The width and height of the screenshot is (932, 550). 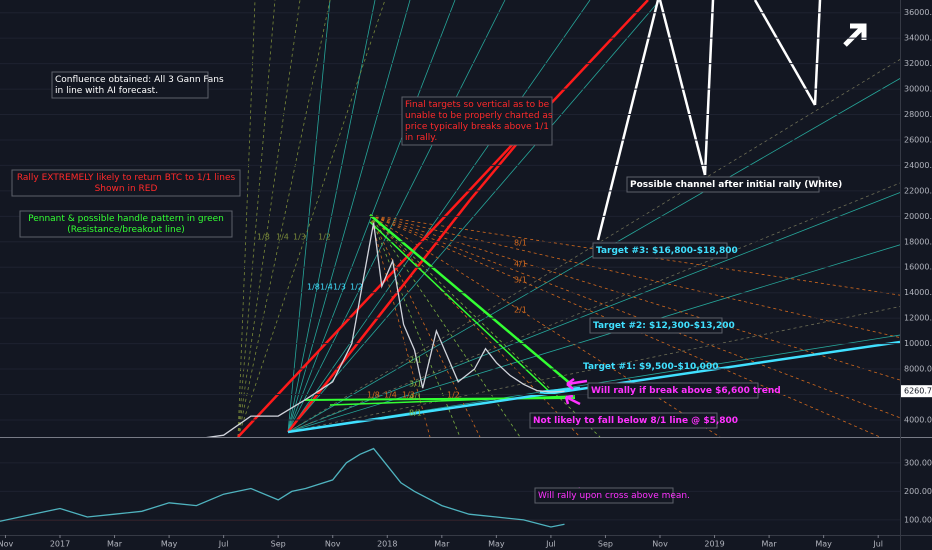 I want to click on y-tick-label: 20000.0, so click(x=918, y=216).